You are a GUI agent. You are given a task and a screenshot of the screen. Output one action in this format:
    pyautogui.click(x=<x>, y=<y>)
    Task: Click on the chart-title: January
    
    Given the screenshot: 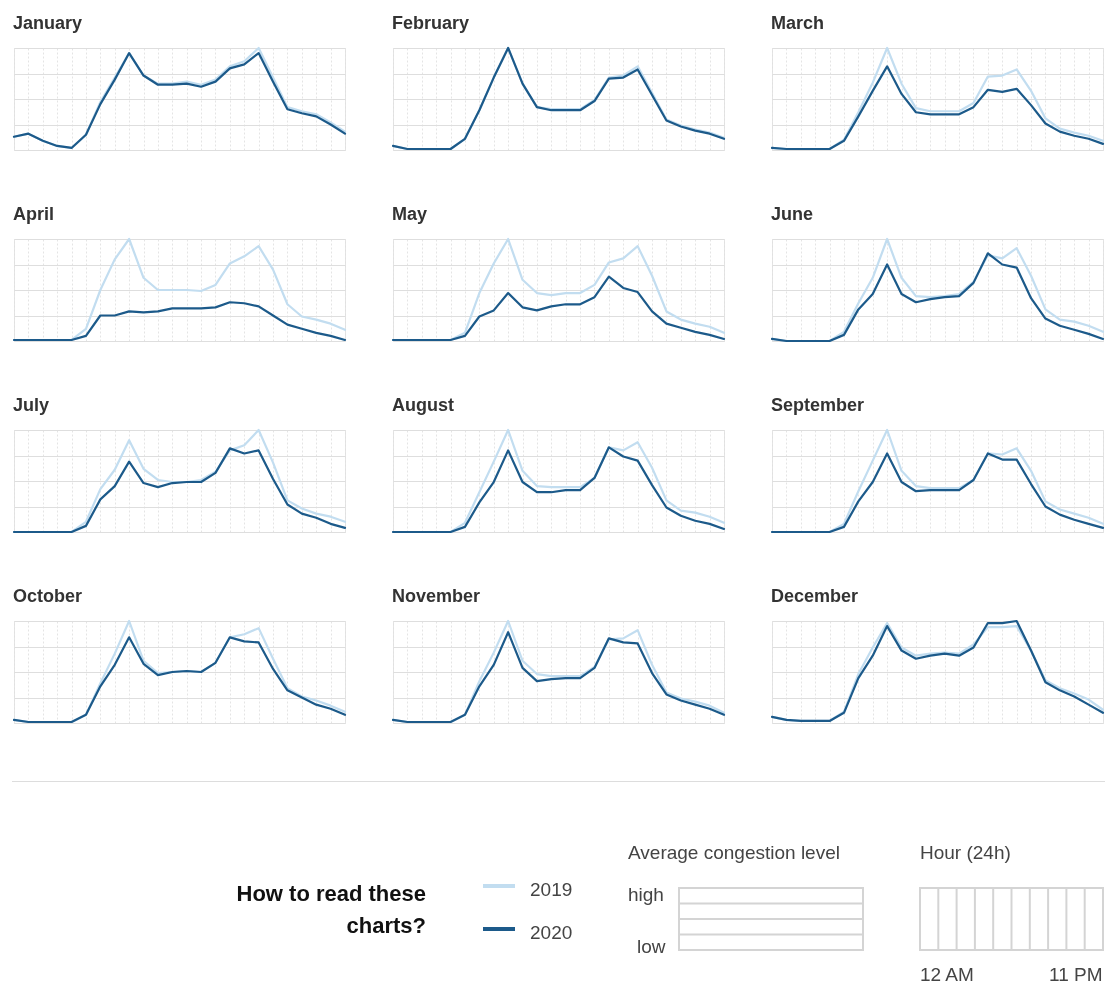 What is the action you would take?
    pyautogui.click(x=47, y=22)
    